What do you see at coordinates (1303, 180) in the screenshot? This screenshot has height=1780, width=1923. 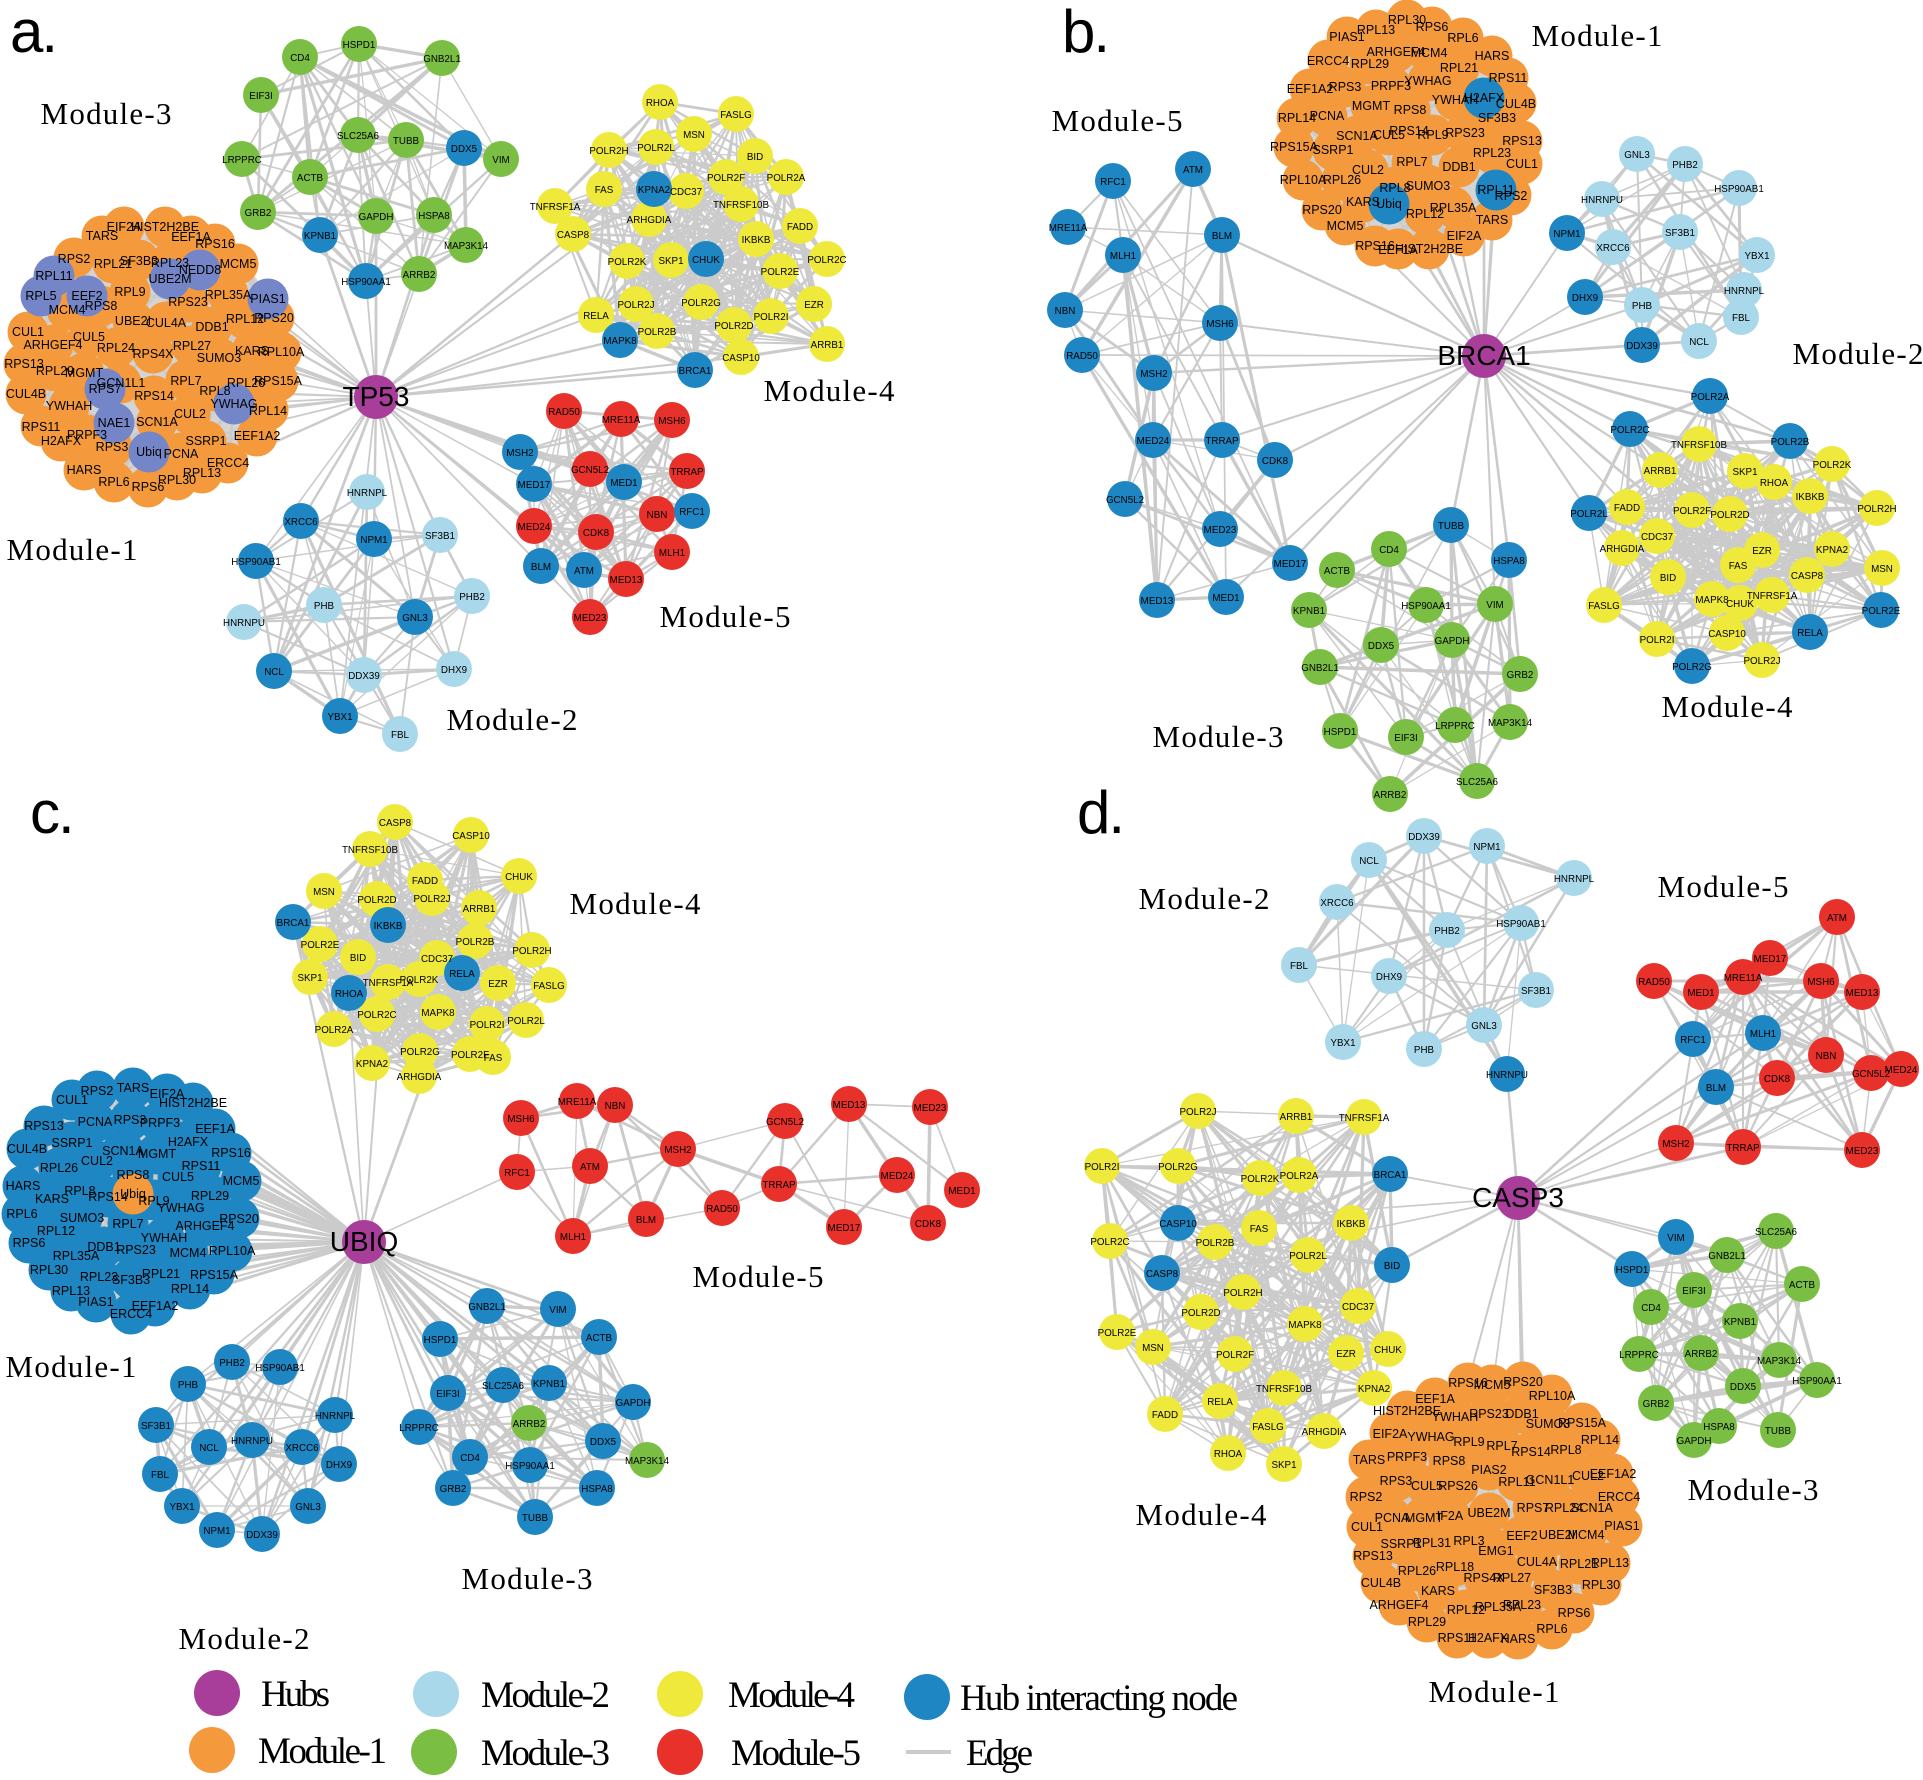 I see `svg-text: RPL10A` at bounding box center [1303, 180].